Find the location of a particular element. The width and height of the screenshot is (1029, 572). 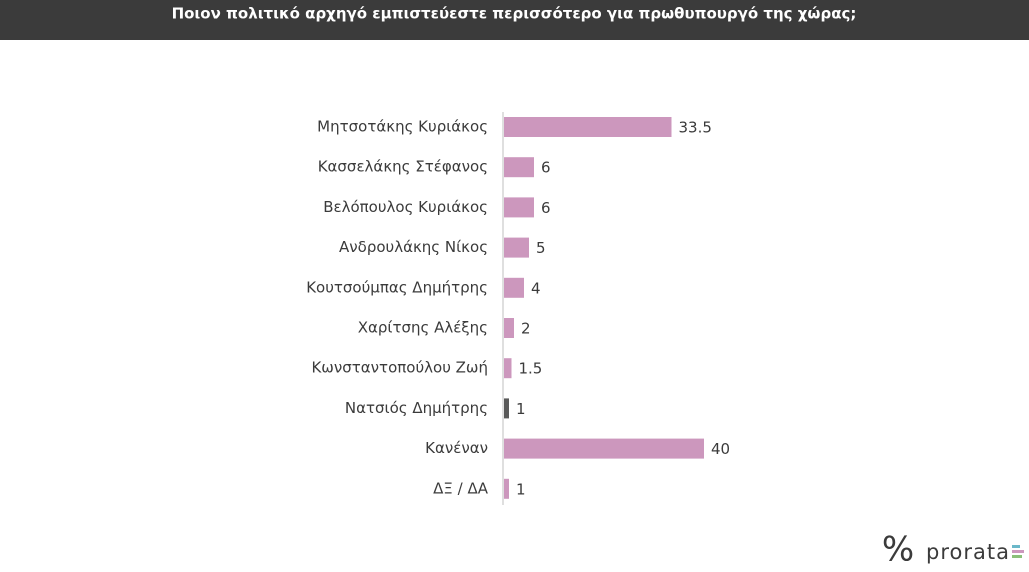

logo: % prorata is located at coordinates (953, 550).